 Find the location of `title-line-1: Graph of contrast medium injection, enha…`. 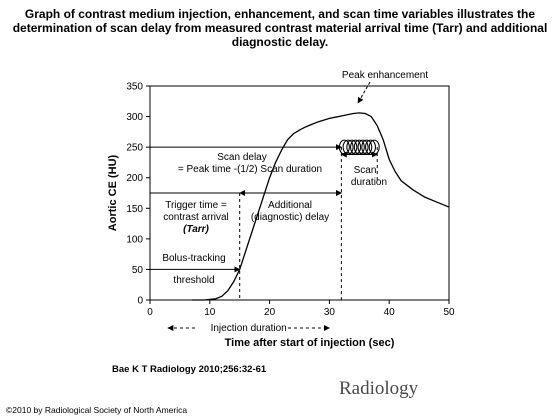

title-line-1: Graph of contrast medium injection, enha… is located at coordinates (280, 14).